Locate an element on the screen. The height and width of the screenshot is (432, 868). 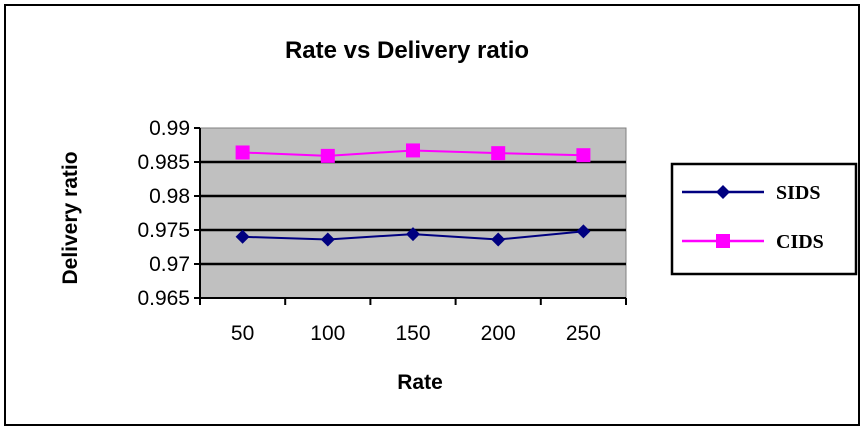
x-tick-label: 200 is located at coordinates (498, 333).